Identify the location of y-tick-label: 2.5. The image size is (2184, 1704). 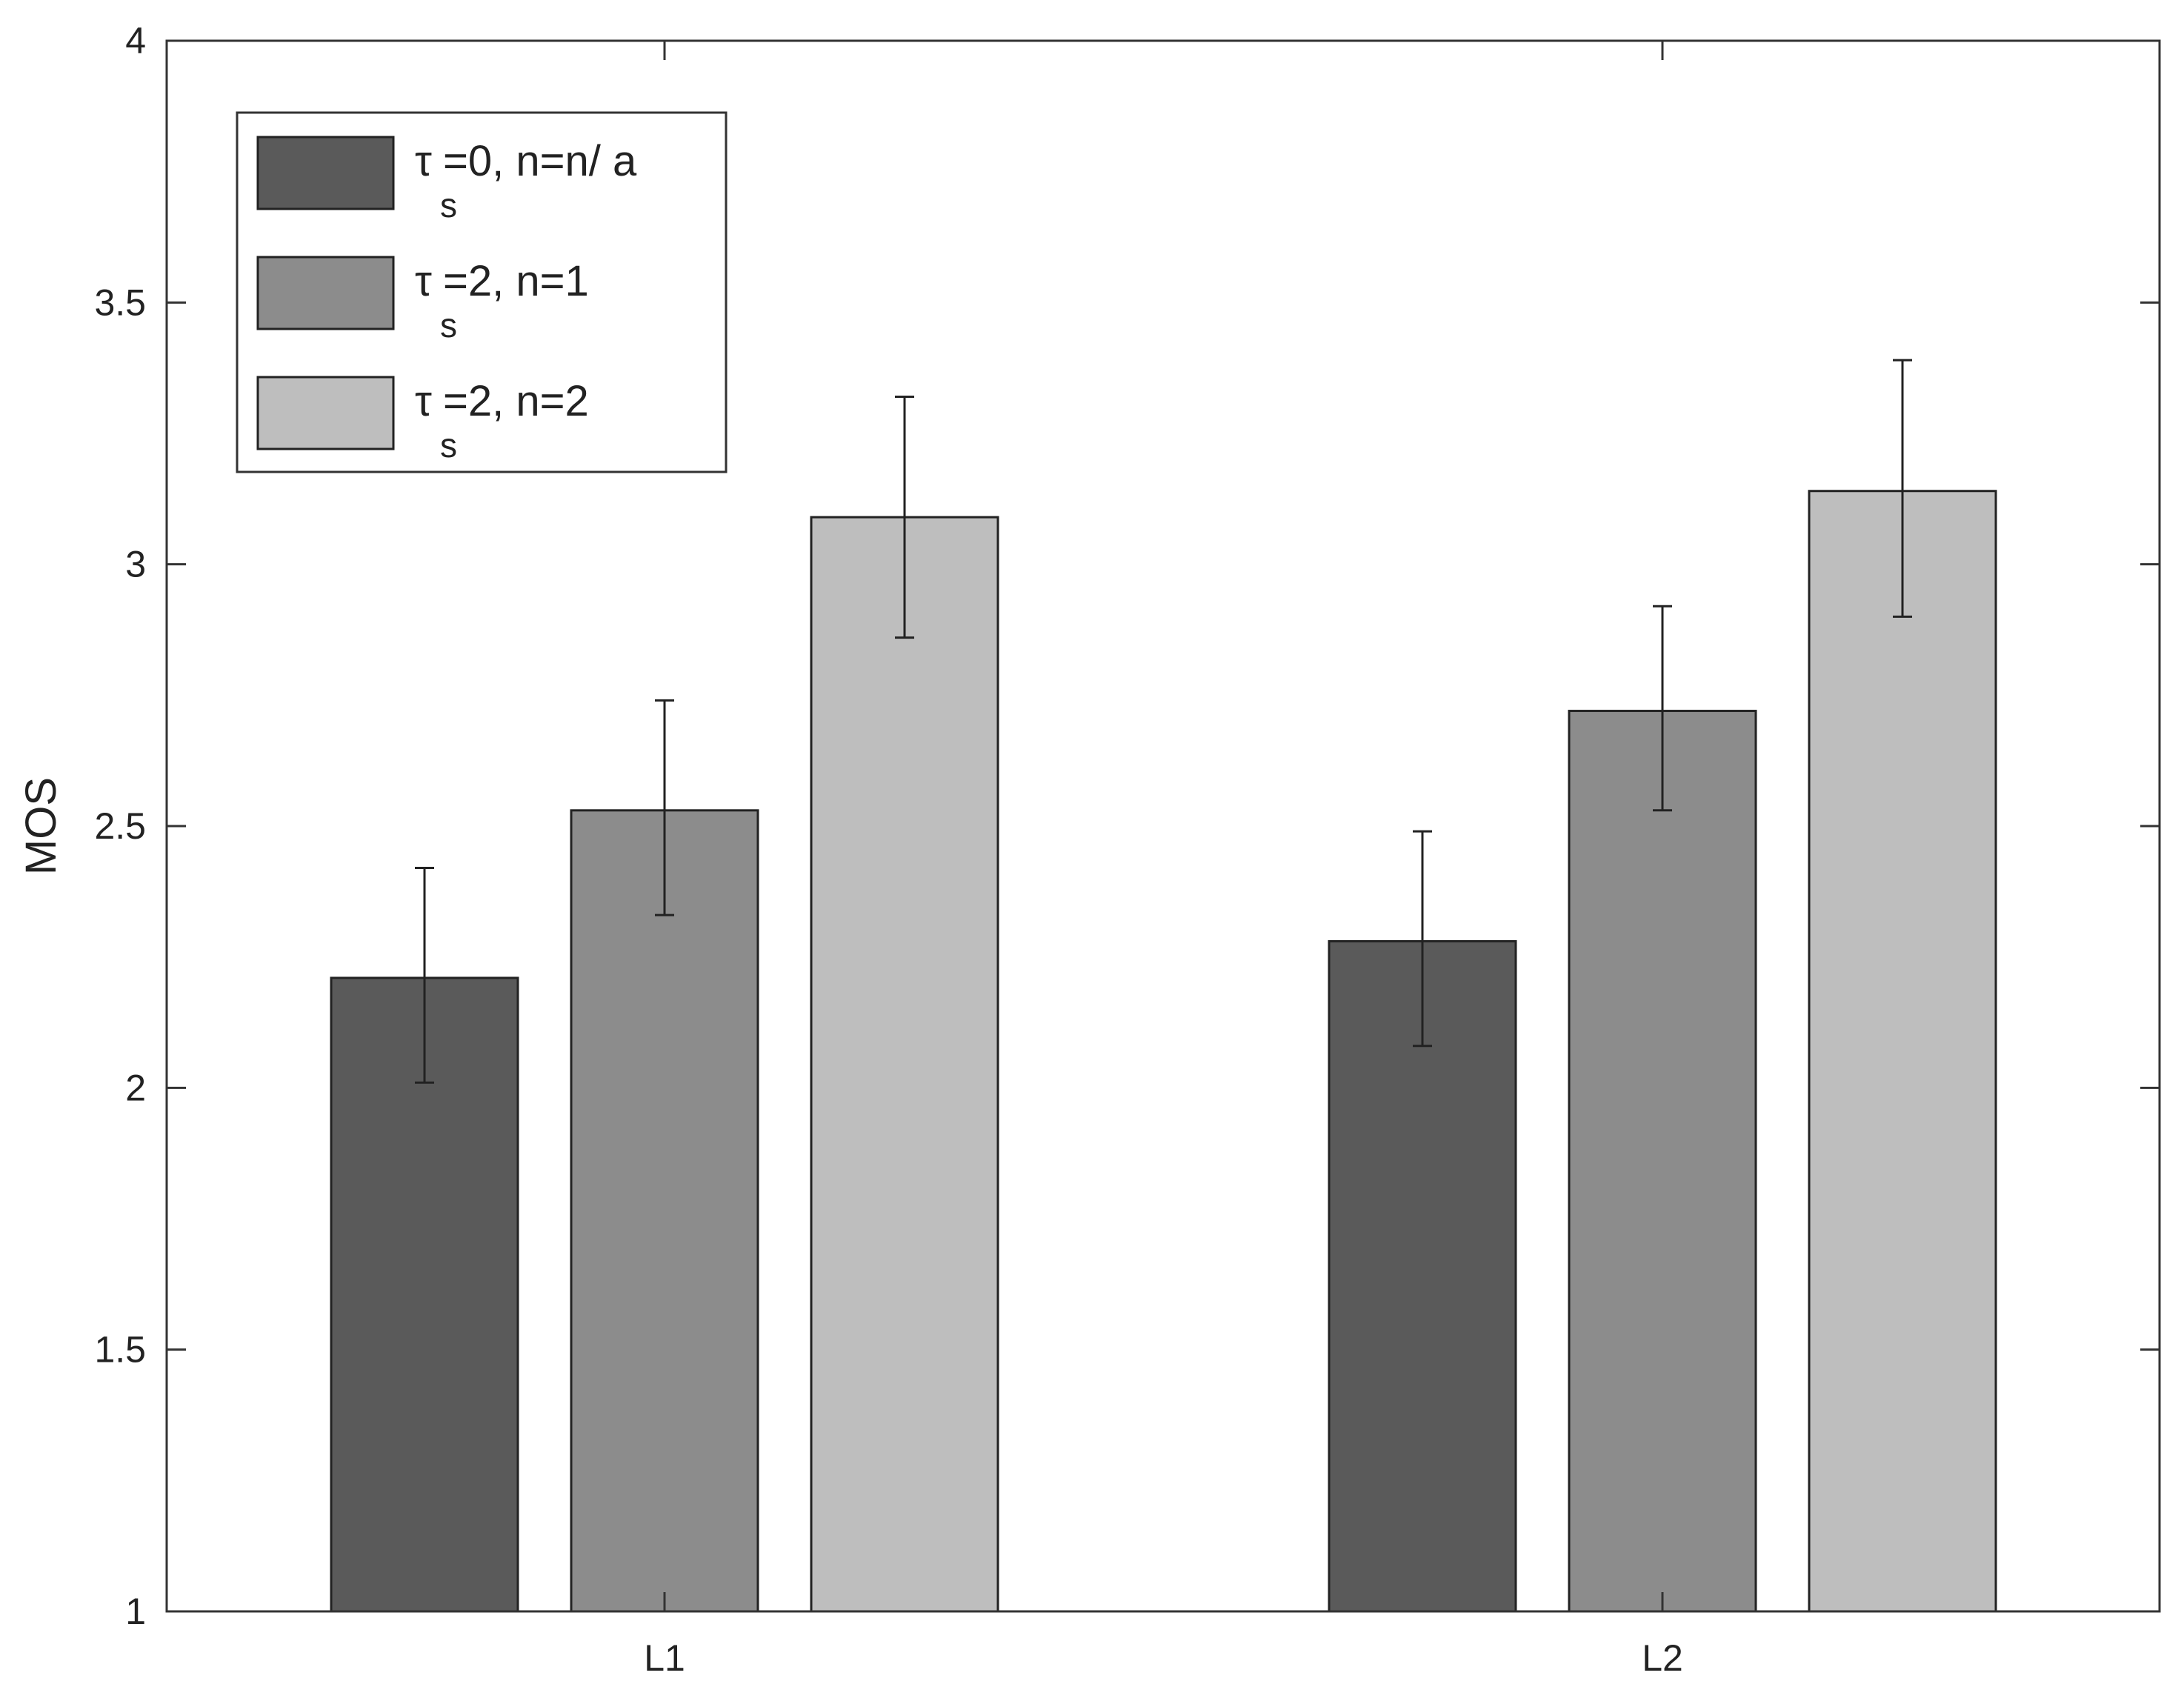
(120, 826).